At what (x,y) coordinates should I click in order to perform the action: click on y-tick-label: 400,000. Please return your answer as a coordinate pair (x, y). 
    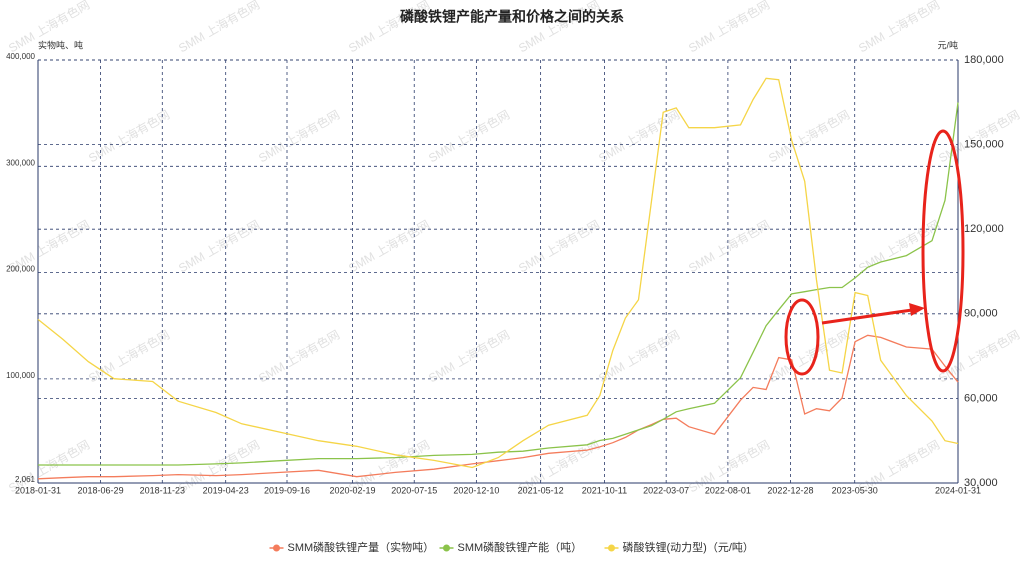
    Looking at the image, I should click on (20, 56).